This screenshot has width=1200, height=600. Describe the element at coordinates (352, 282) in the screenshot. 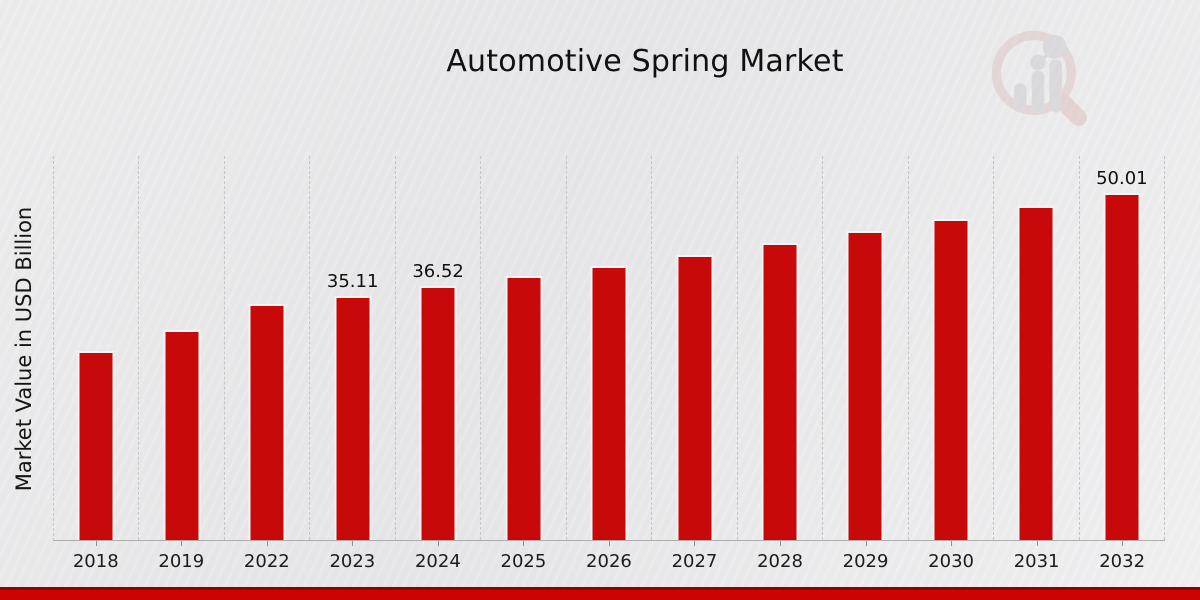

I see `bar-value-label: 35.11` at that location.